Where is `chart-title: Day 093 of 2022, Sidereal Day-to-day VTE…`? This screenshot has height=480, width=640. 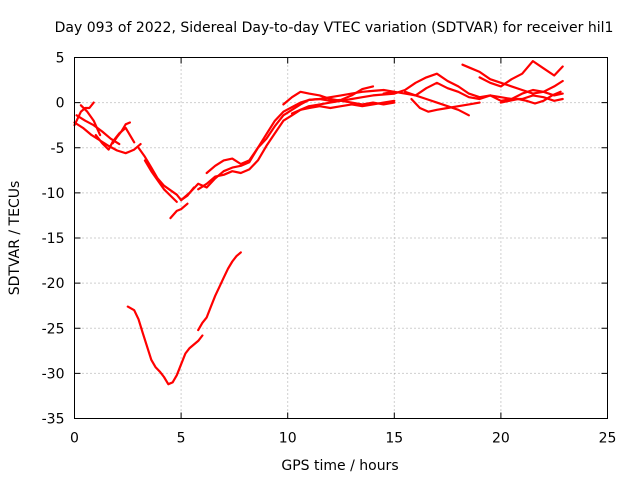
chart-title: Day 093 of 2022, Sidereal Day-to-day VTE… is located at coordinates (334, 28).